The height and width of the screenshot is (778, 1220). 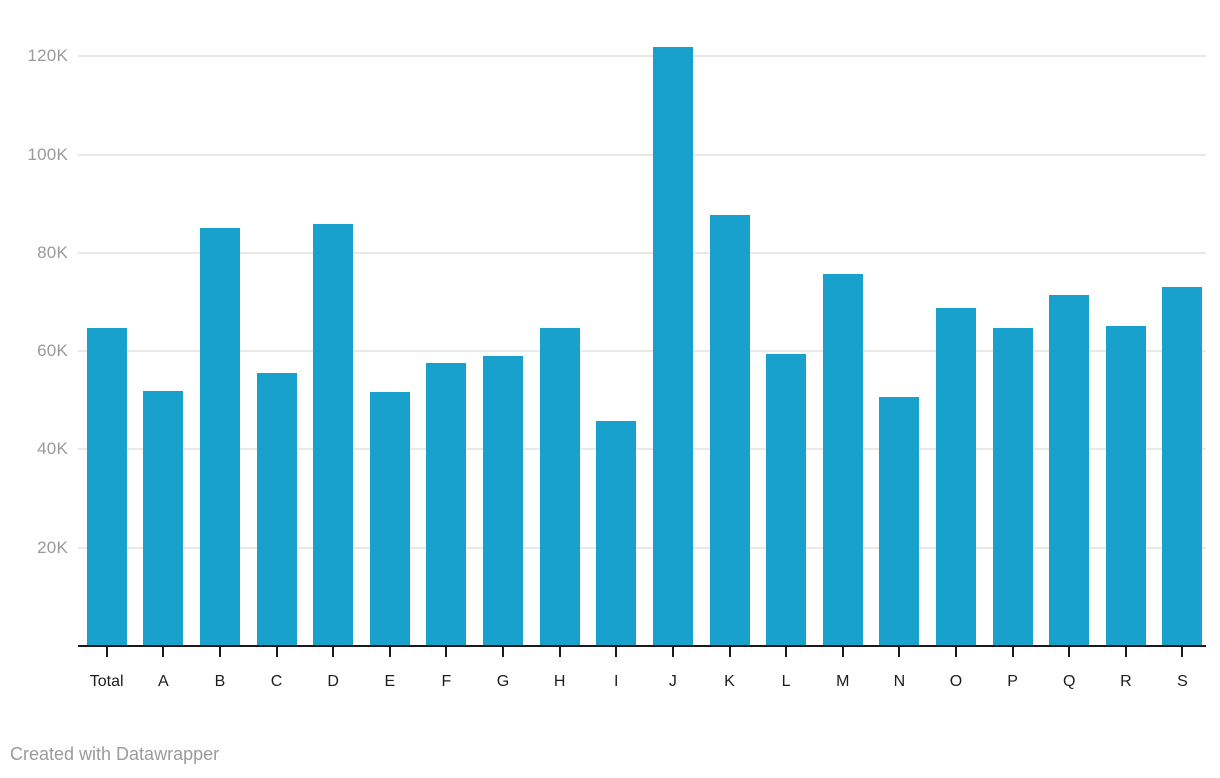 What do you see at coordinates (616, 681) in the screenshot?
I see `x-axis-label-i: I` at bounding box center [616, 681].